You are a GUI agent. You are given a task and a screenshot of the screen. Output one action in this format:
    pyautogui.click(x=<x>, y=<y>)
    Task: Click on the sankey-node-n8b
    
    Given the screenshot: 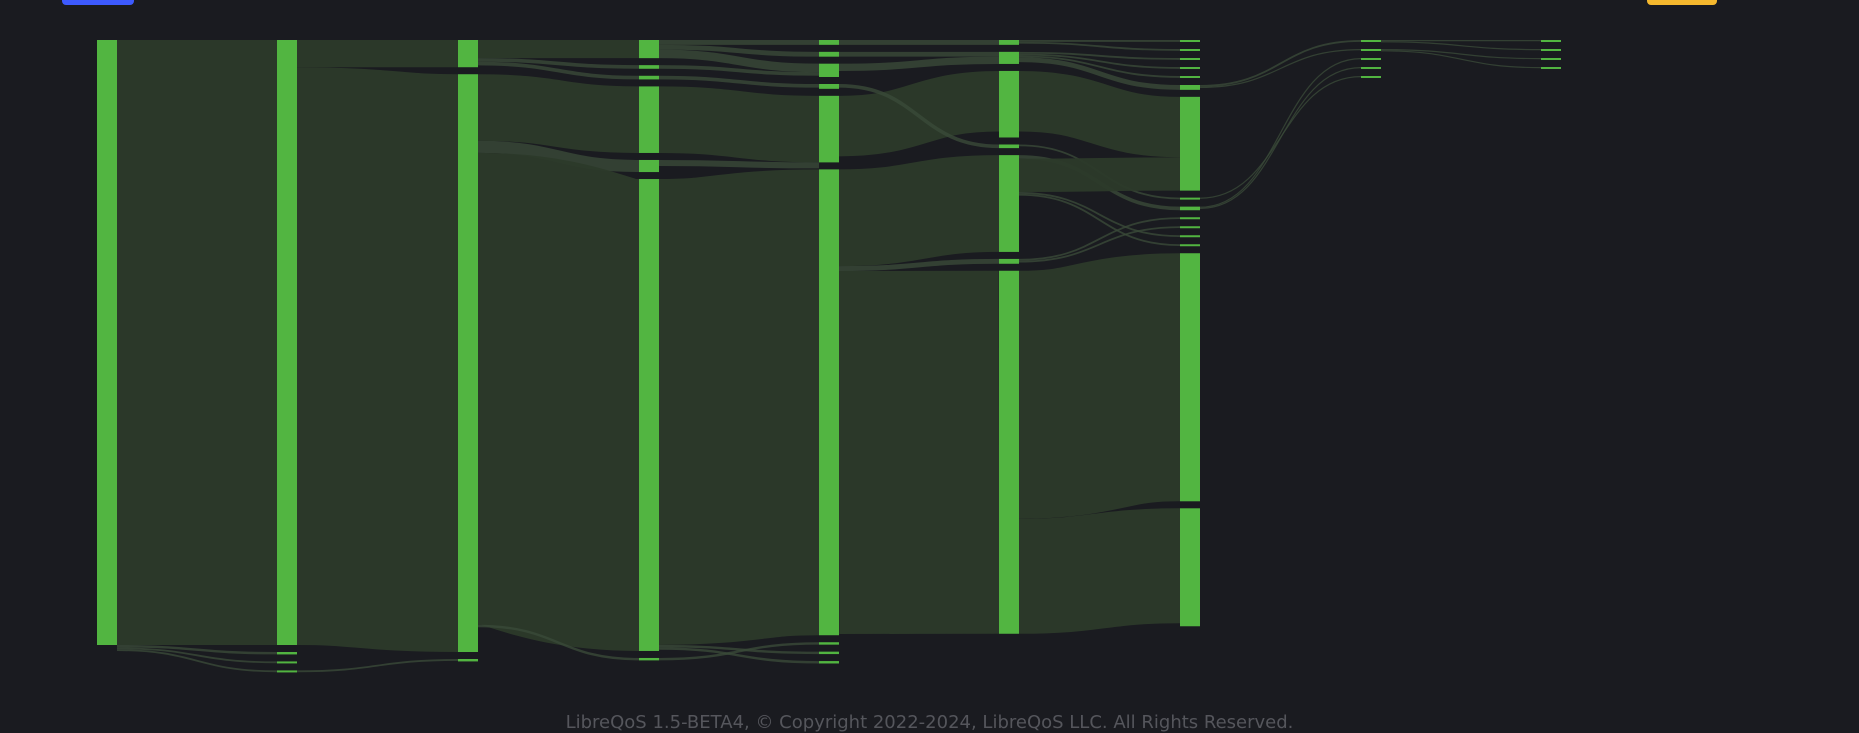 What is the action you would take?
    pyautogui.click(x=1551, y=50)
    